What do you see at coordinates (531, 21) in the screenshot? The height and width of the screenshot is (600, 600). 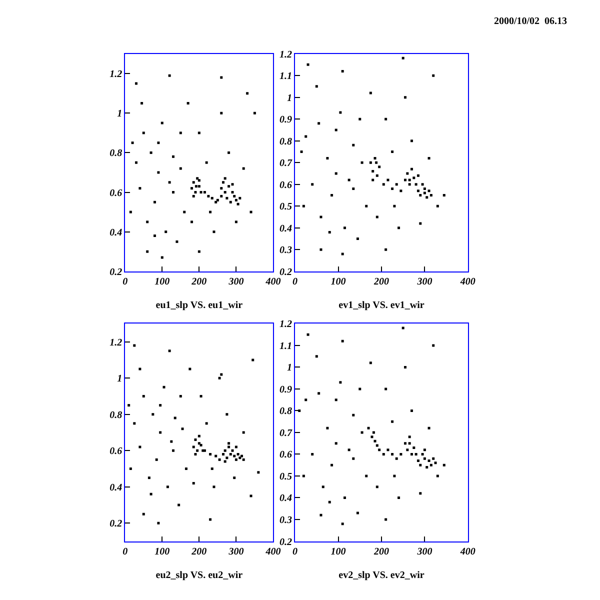 I see `text: 2000/10/02 06.13` at bounding box center [531, 21].